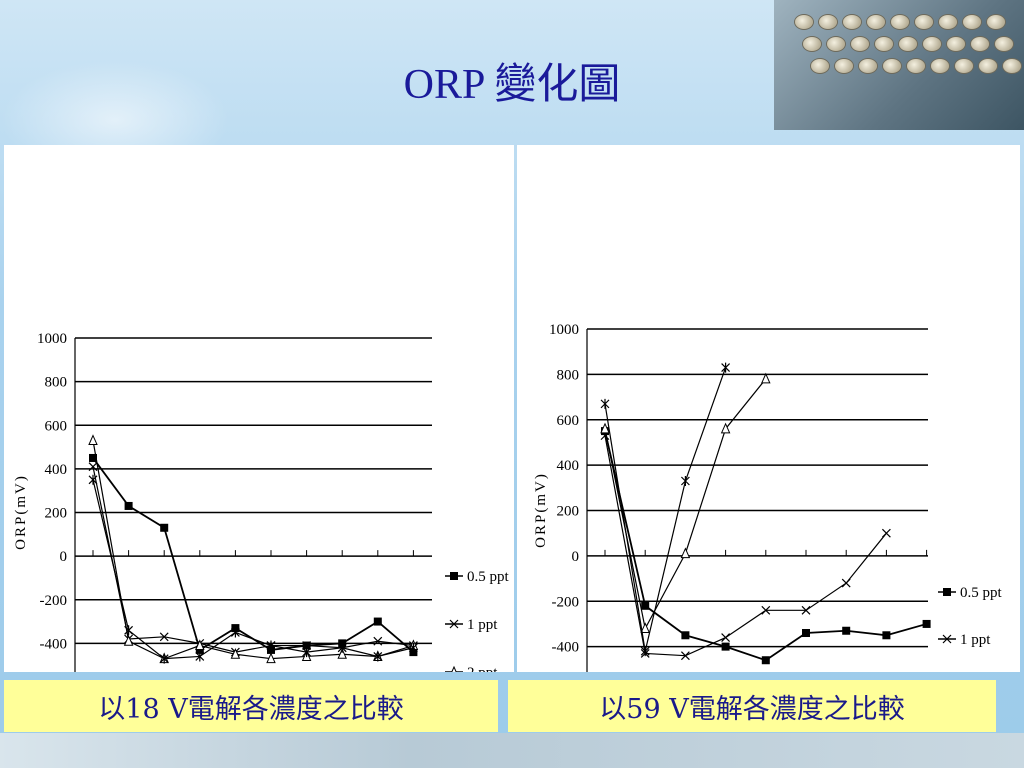  Describe the element at coordinates (251, 706) in the screenshot. I see `caption-18v: 以18 V電解各濃度之比較` at that location.